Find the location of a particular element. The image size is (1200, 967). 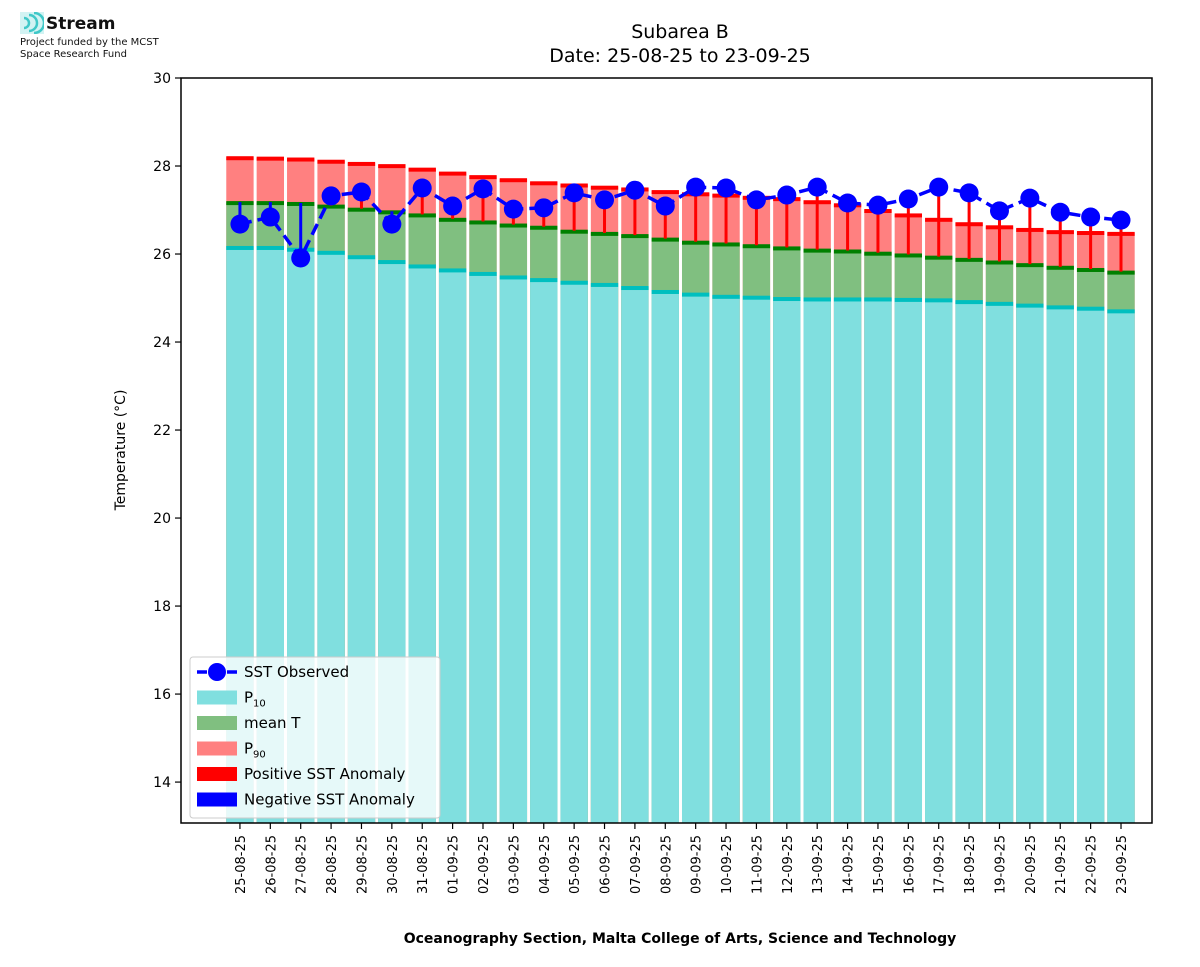

logo-subtitle-line2: Space Research Fund is located at coordinates (73, 54).